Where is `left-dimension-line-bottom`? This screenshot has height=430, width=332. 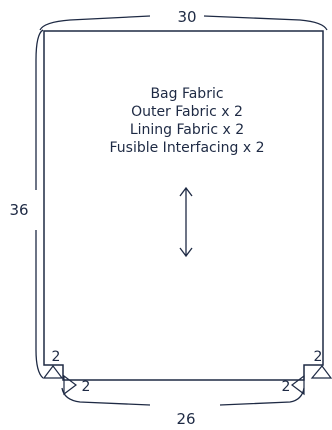 left-dimension-line-bottom is located at coordinates (39, 304).